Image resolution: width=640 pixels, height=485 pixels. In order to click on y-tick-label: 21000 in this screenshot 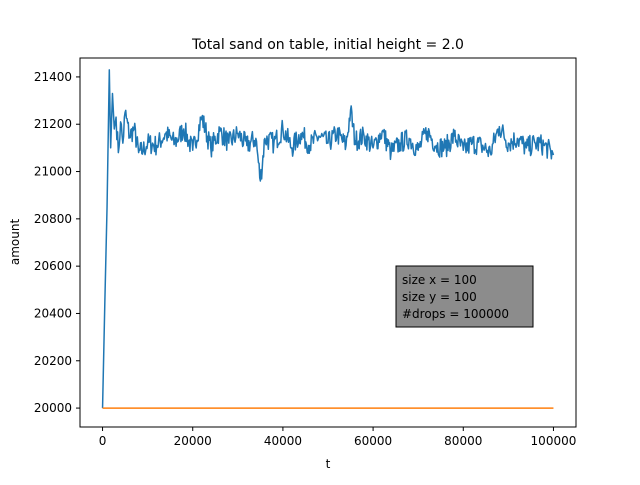, I will do `click(53, 172)`.